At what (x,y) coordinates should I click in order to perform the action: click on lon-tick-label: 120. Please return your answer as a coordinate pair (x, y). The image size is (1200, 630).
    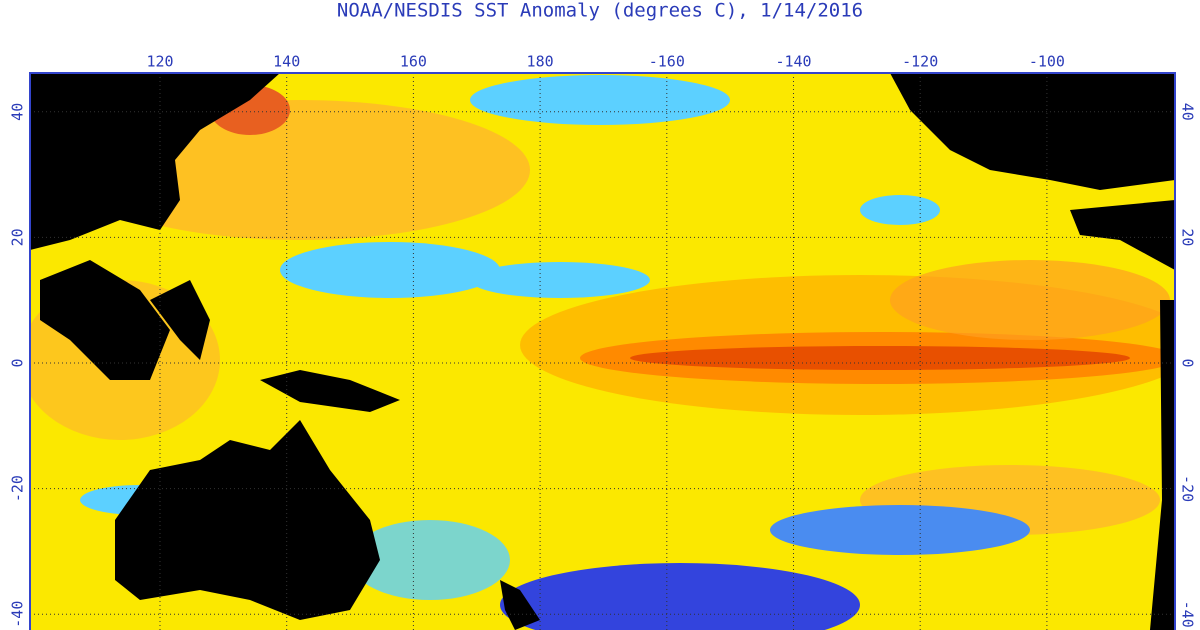
    Looking at the image, I should click on (159, 62).